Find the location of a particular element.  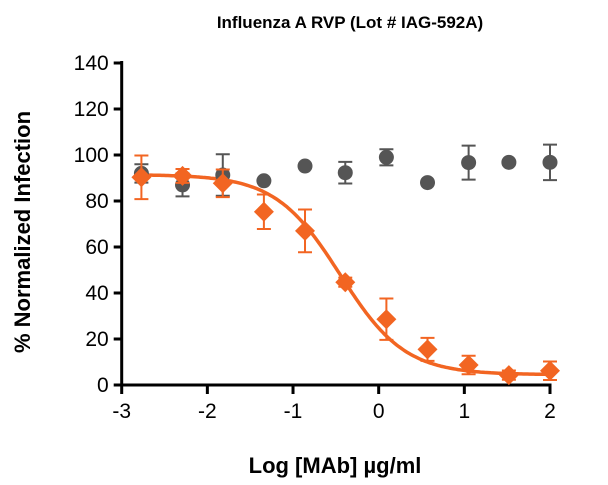

y-axis-label: % Normalized Infection is located at coordinates (22, 232).